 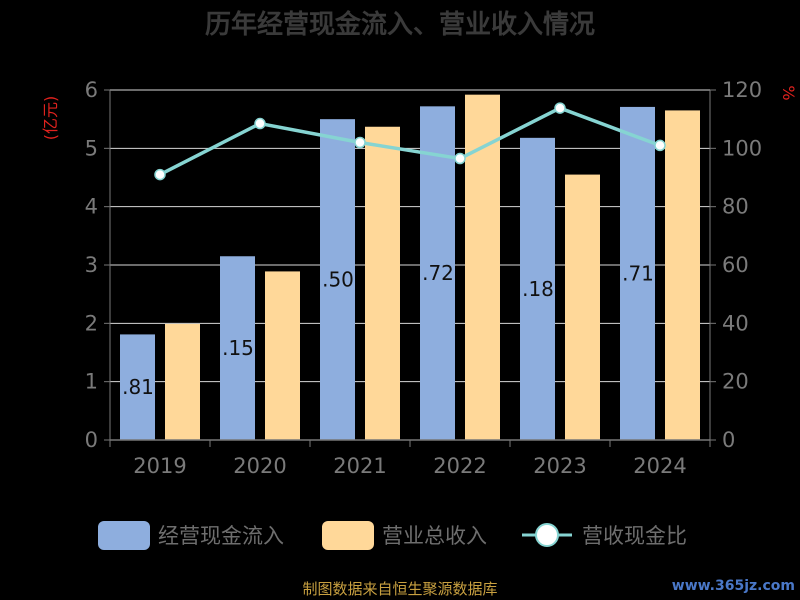 I want to click on line-layer, so click(x=410, y=141).